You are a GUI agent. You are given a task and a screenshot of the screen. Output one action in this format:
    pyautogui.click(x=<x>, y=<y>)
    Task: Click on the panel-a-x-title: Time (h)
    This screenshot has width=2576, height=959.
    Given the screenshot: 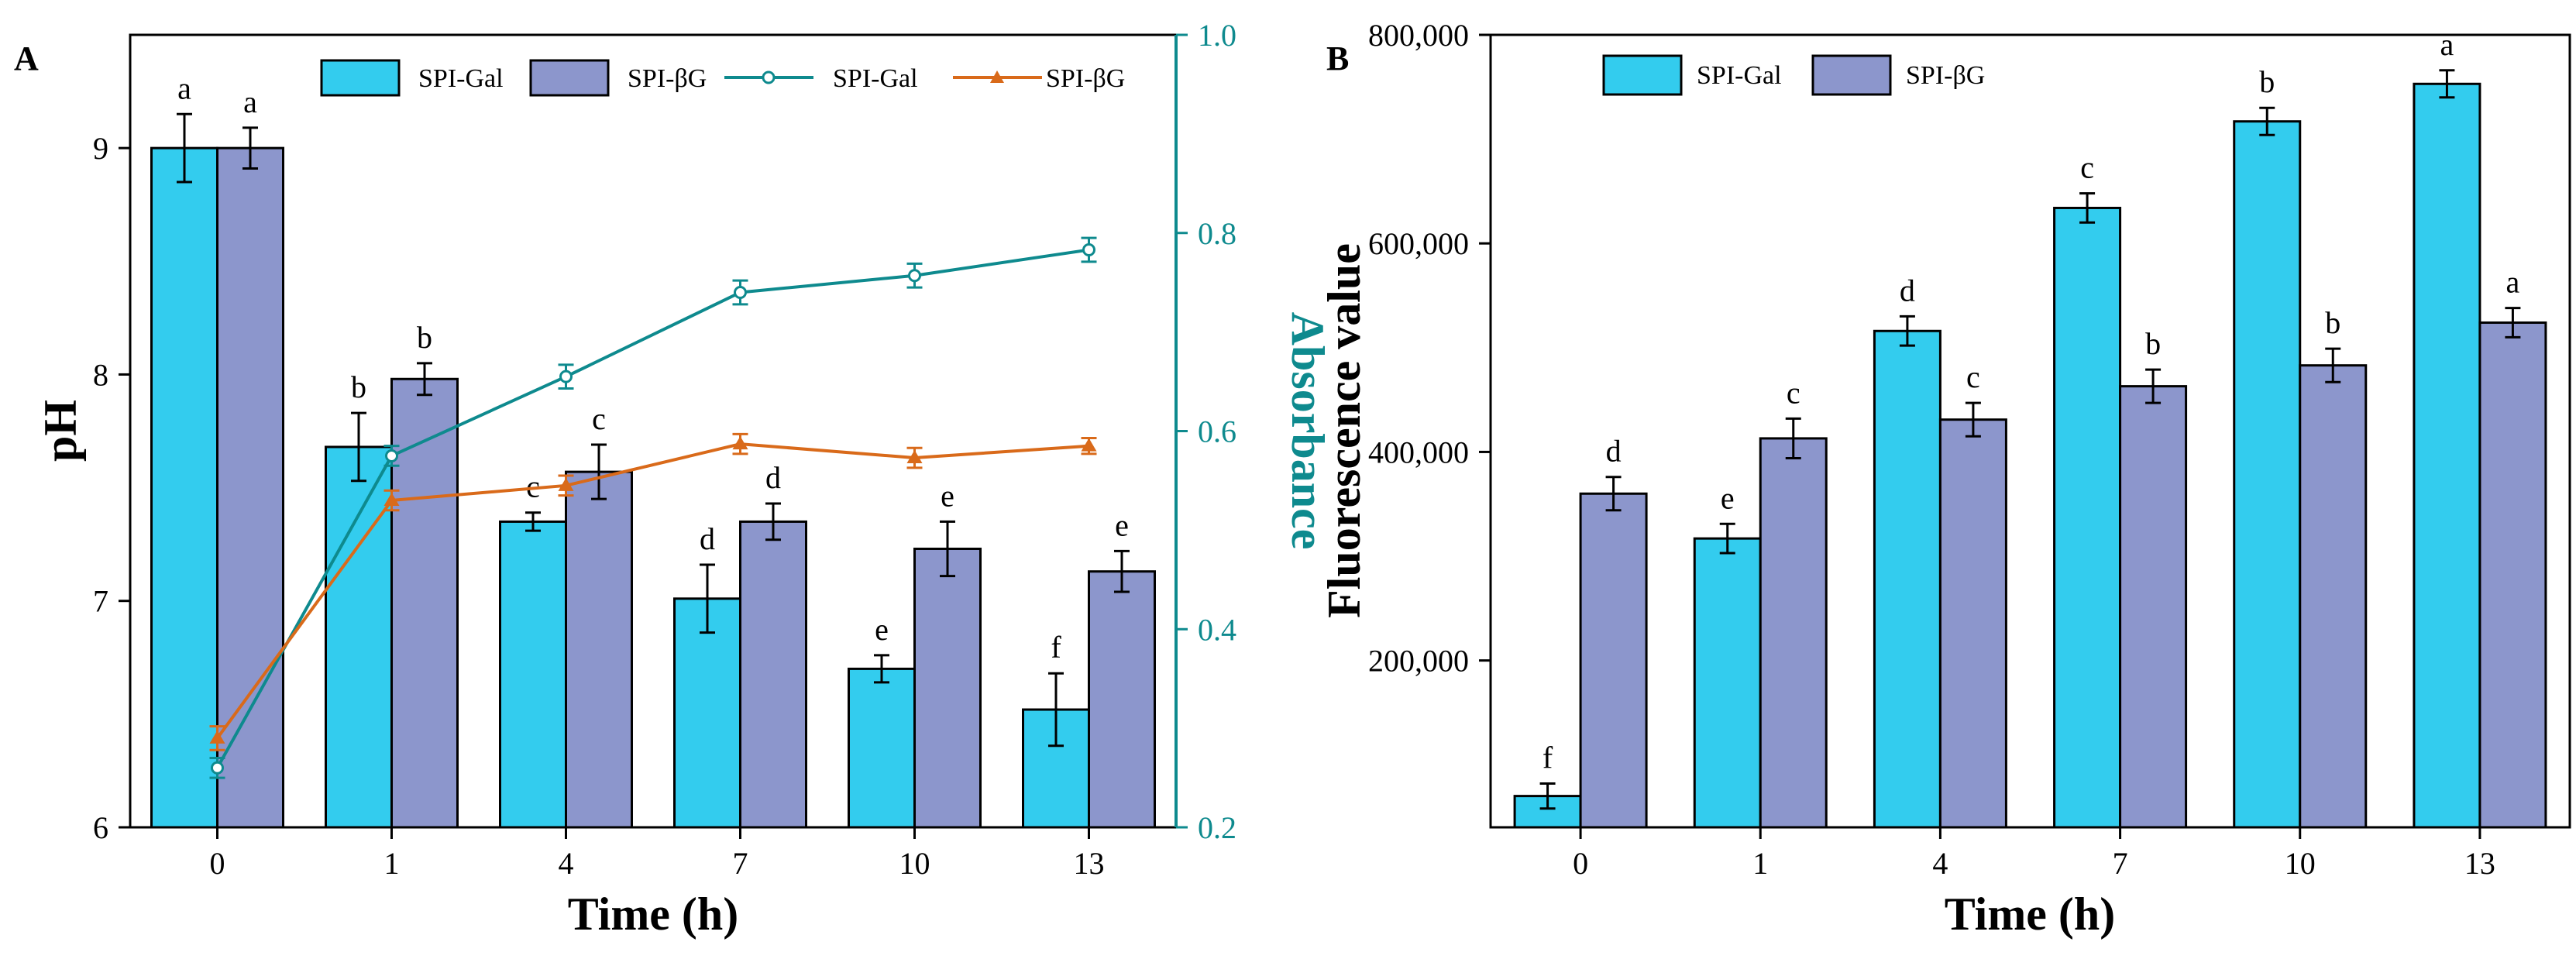 What is the action you would take?
    pyautogui.click(x=653, y=914)
    